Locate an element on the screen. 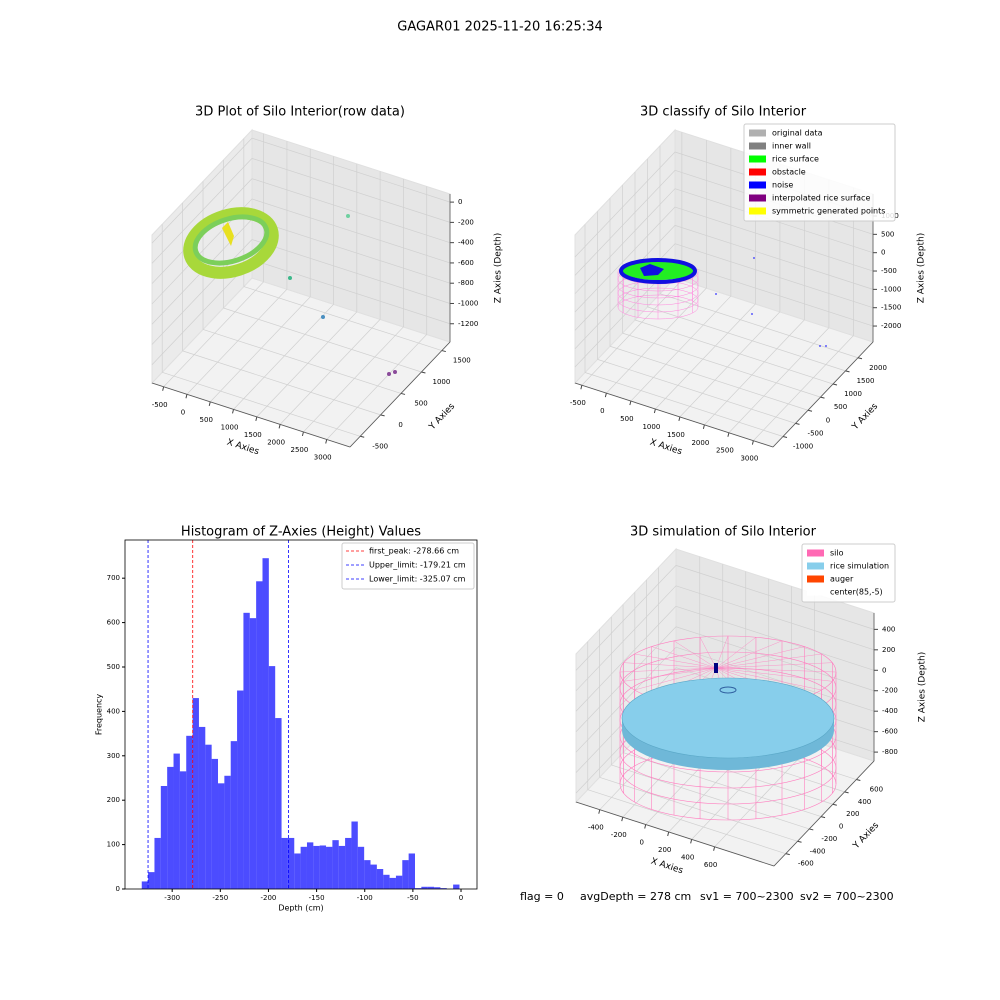  z-tick-label: -400 is located at coordinates (890, 711).